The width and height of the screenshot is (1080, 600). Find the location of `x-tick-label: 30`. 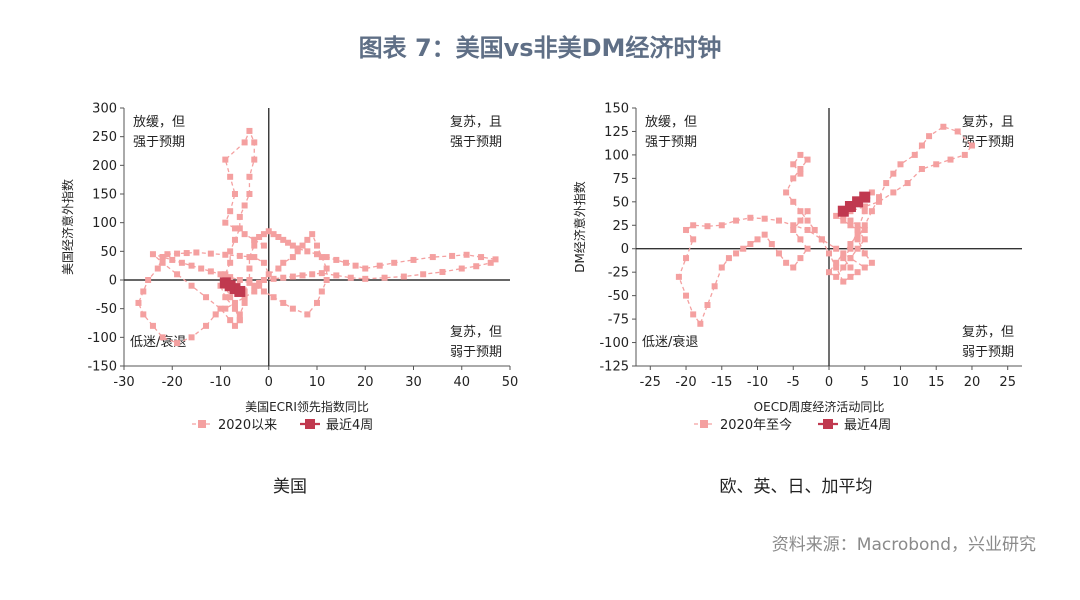

x-tick-label: 30 is located at coordinates (413, 382).